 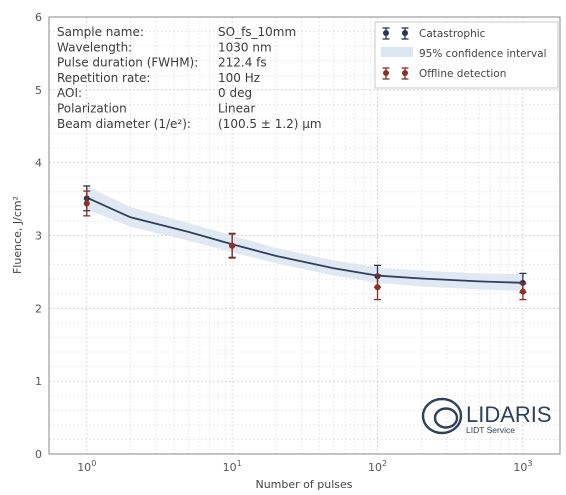 What do you see at coordinates (38, 454) in the screenshot?
I see `y-tick-label: 0` at bounding box center [38, 454].